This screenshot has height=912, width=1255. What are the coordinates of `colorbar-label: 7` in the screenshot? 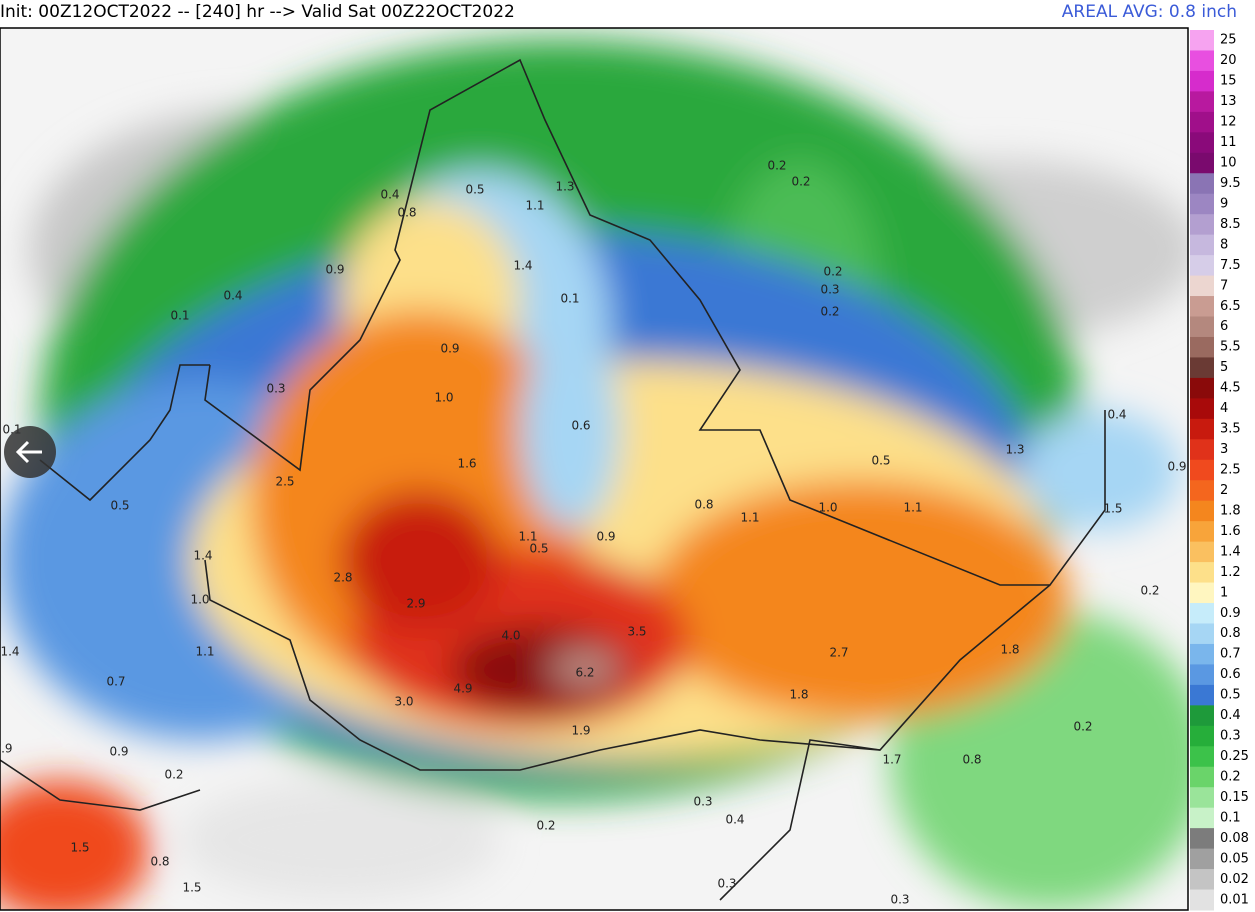 It's located at (1224, 285).